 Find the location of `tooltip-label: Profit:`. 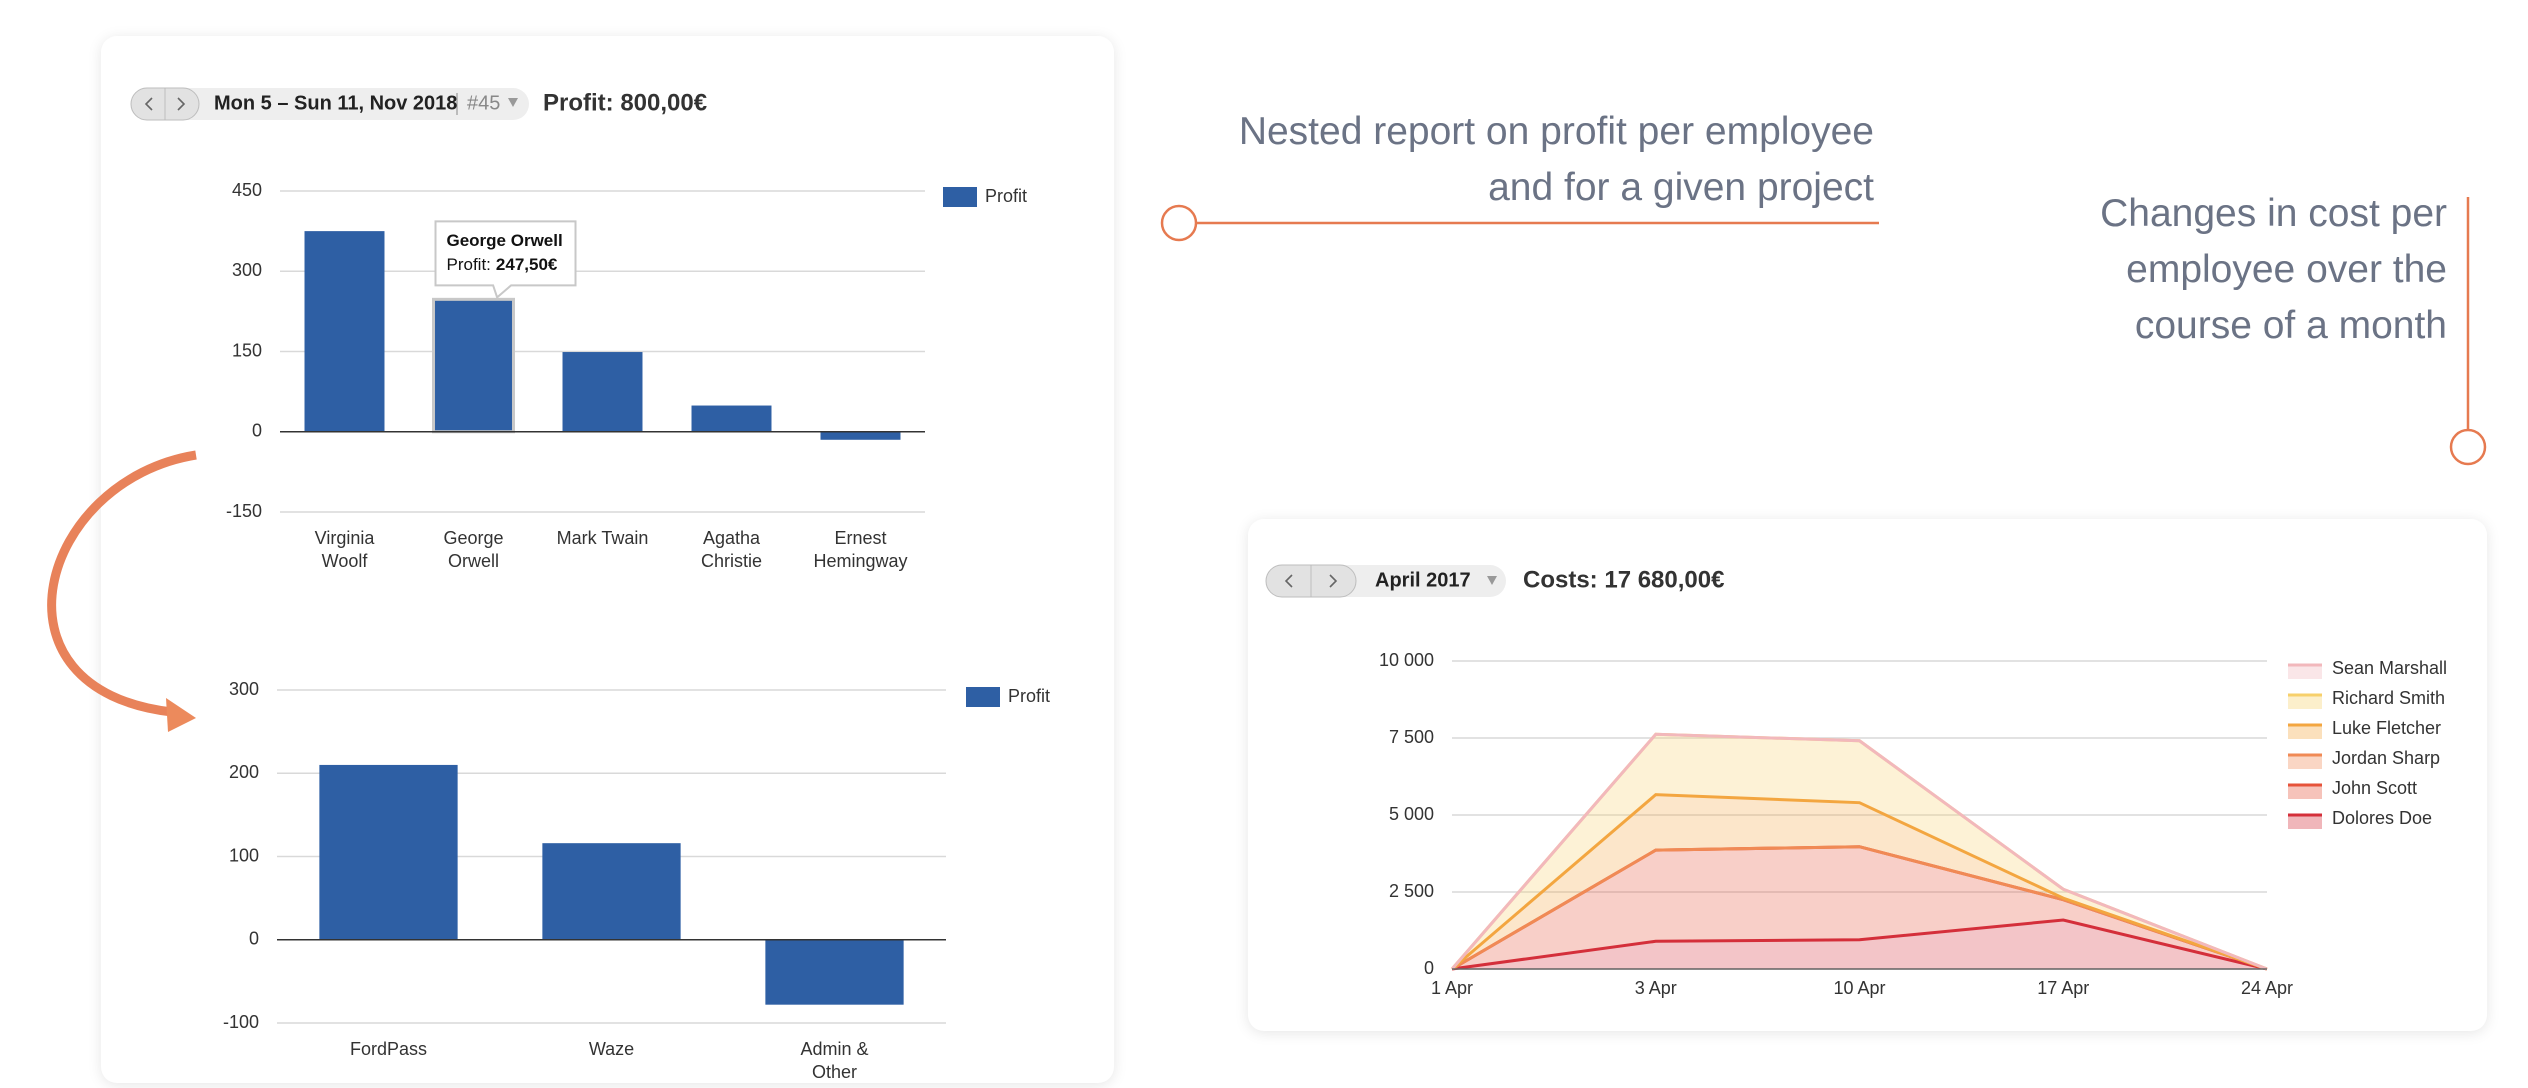

tooltip-label: Profit: is located at coordinates (469, 264).